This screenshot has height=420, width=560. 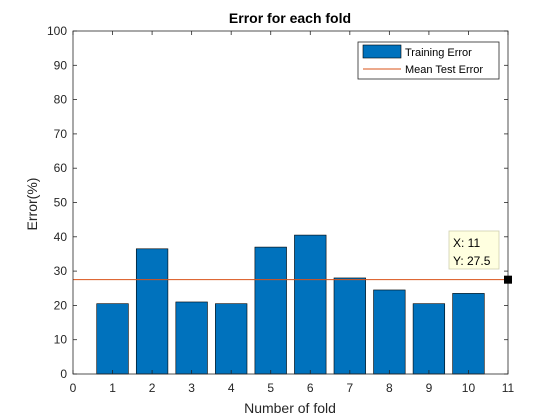 What do you see at coordinates (61, 100) in the screenshot?
I see `y-tick-label: 80` at bounding box center [61, 100].